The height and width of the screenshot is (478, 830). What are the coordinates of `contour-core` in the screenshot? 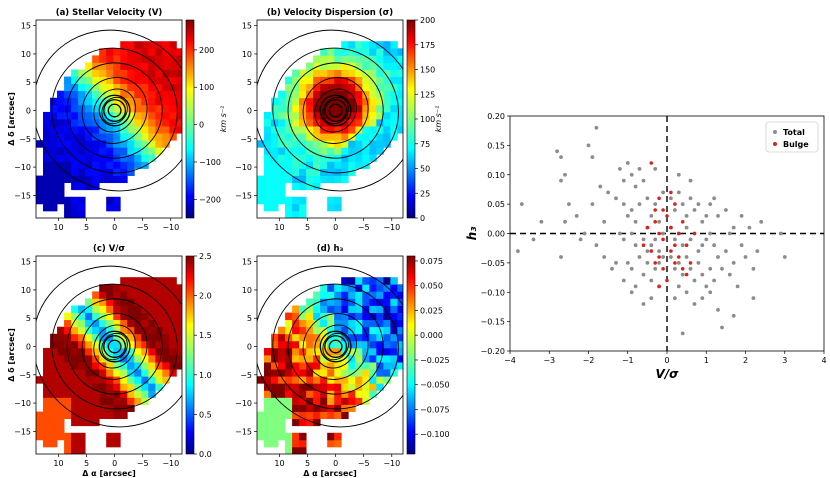 It's located at (335, 110).